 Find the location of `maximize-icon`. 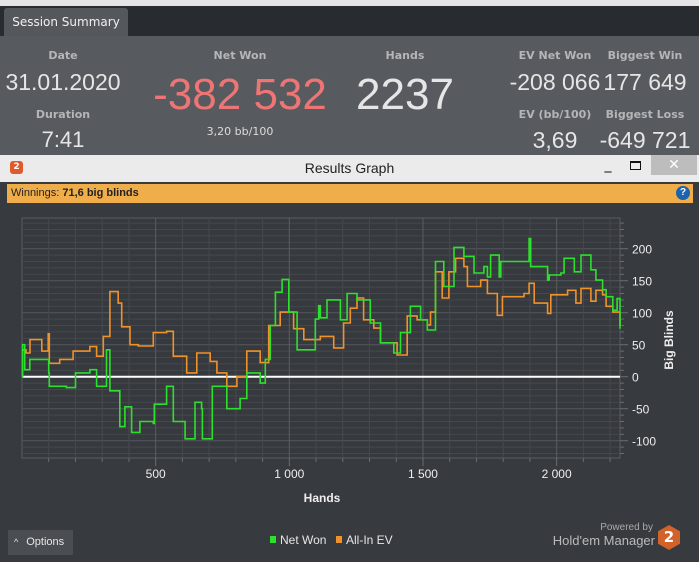

maximize-icon is located at coordinates (635, 165).